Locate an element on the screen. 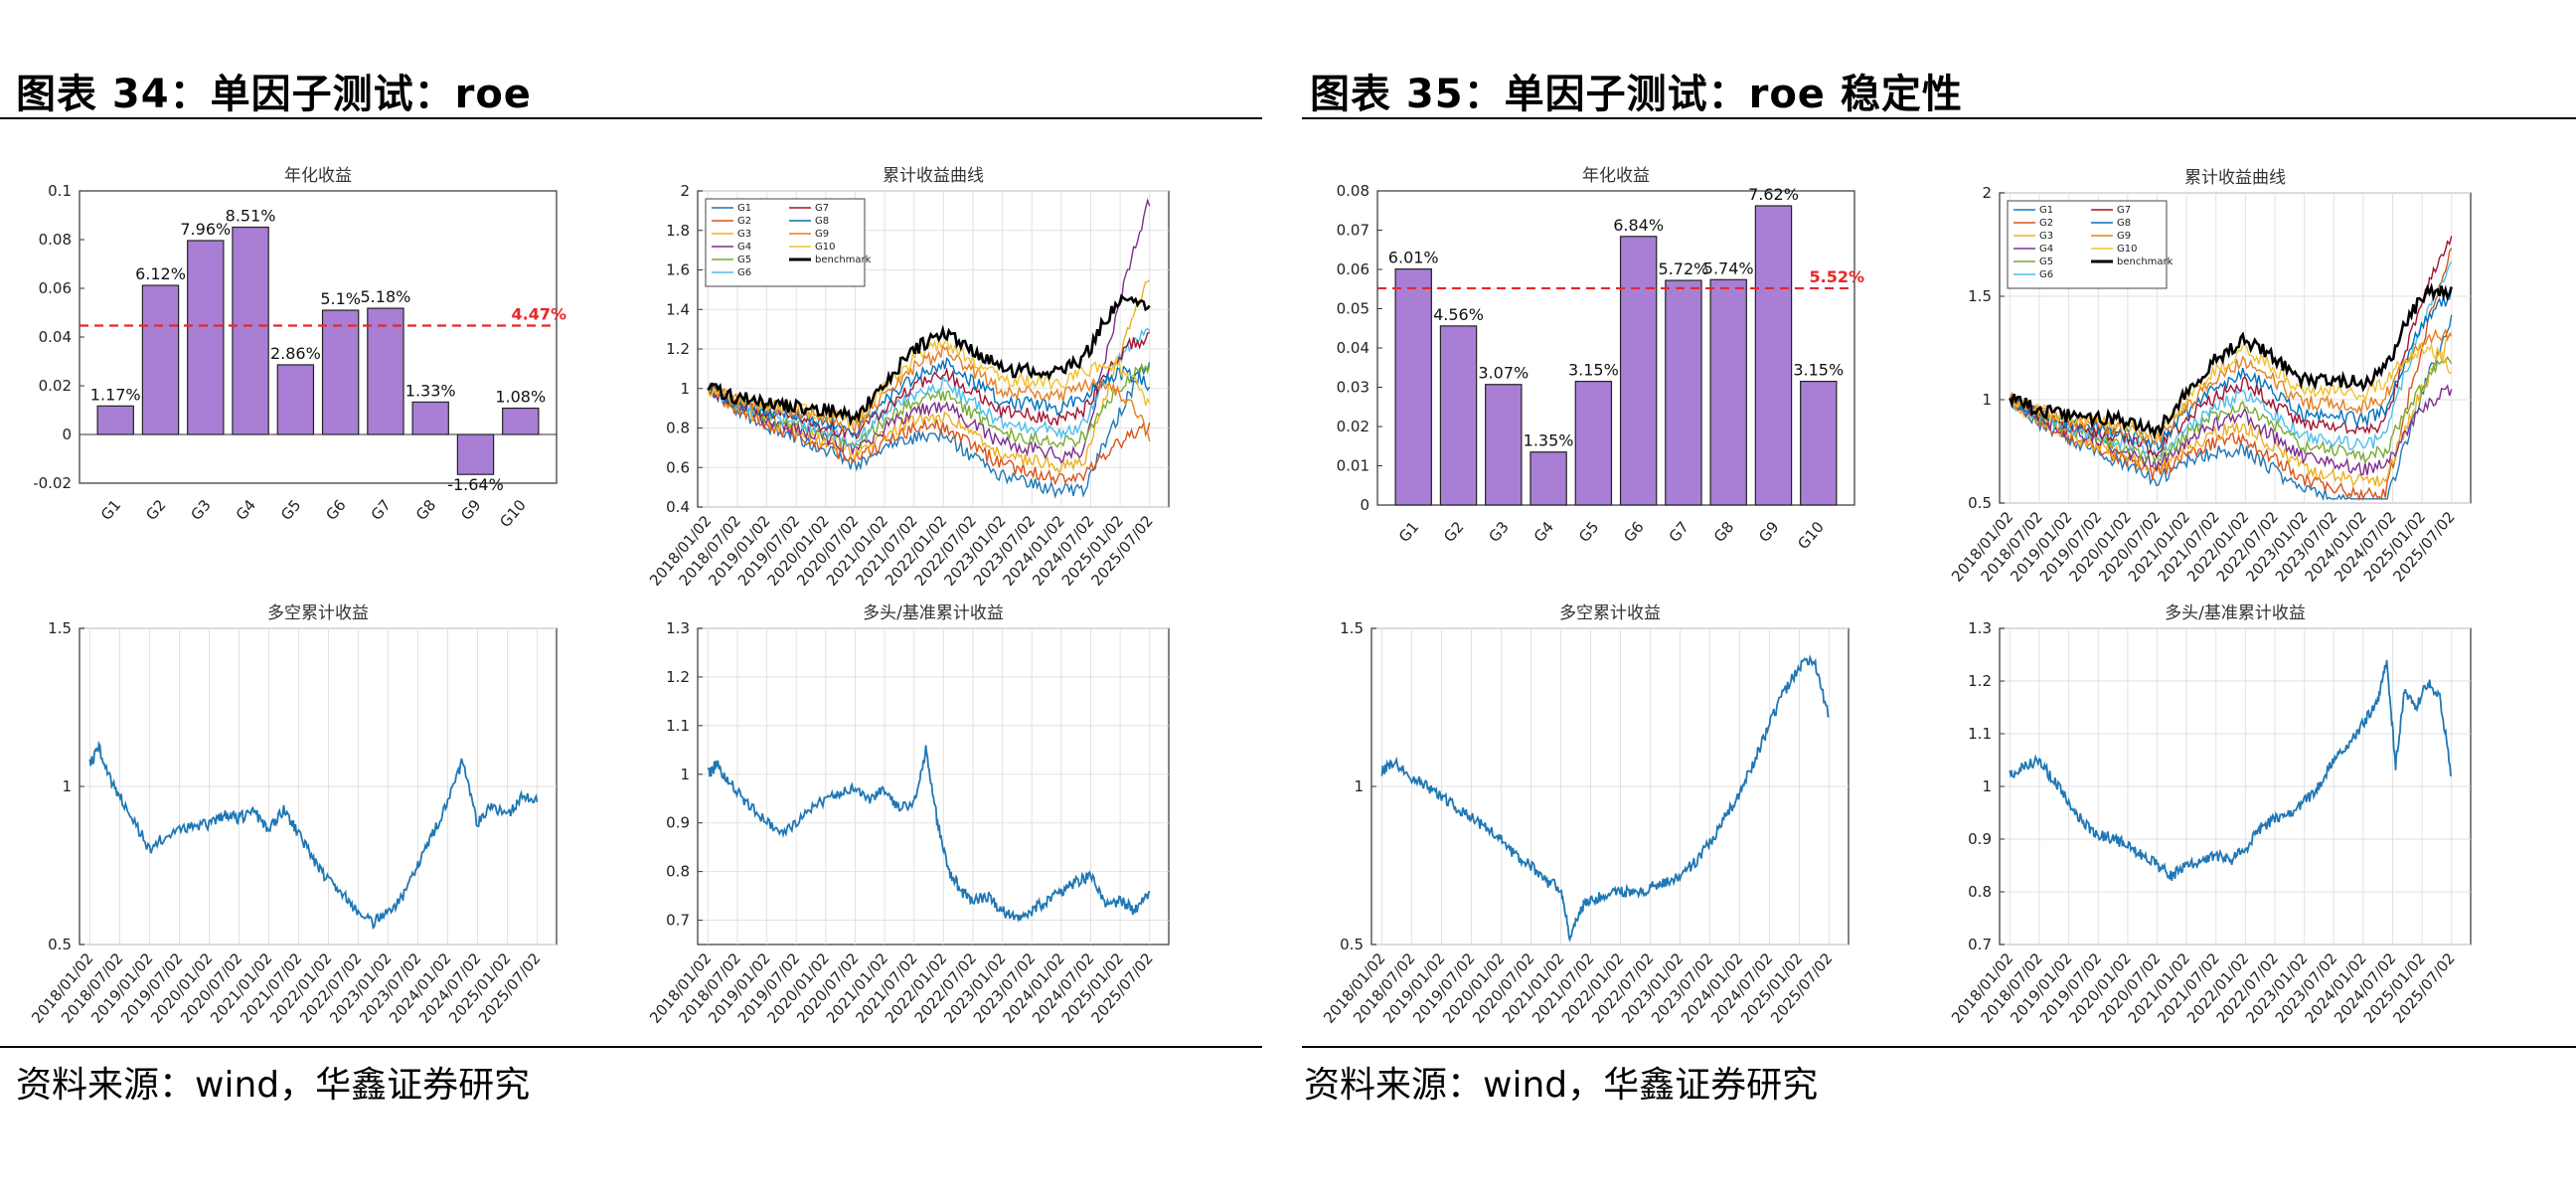  plot-area is located at coordinates (933, 786).